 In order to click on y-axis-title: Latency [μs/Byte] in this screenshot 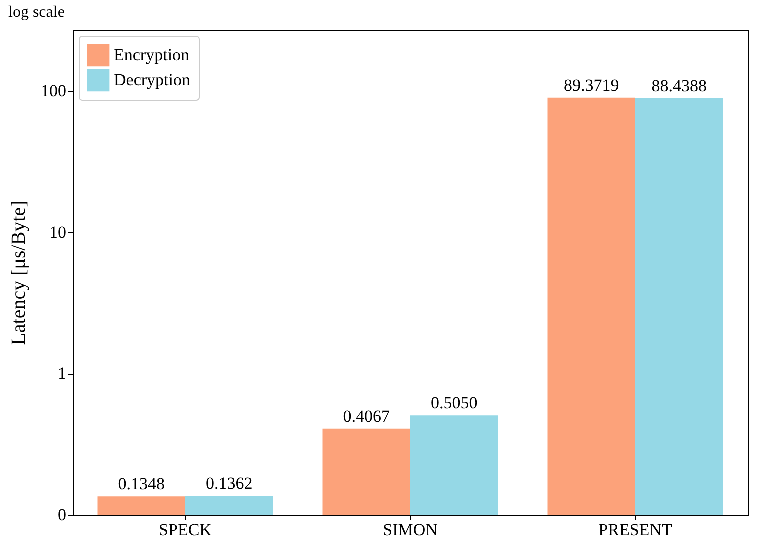, I will do `click(19, 273)`.